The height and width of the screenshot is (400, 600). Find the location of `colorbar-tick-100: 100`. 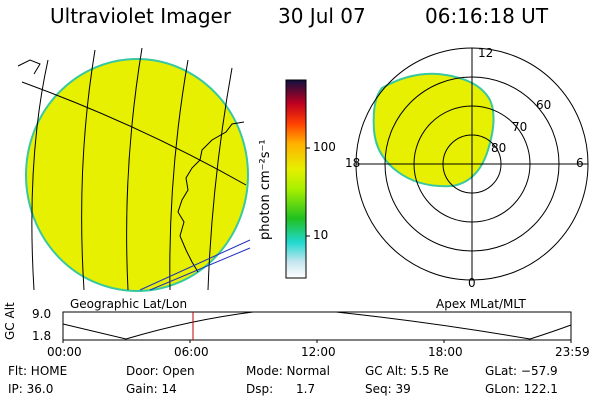

colorbar-tick-100: 100 is located at coordinates (324, 147).